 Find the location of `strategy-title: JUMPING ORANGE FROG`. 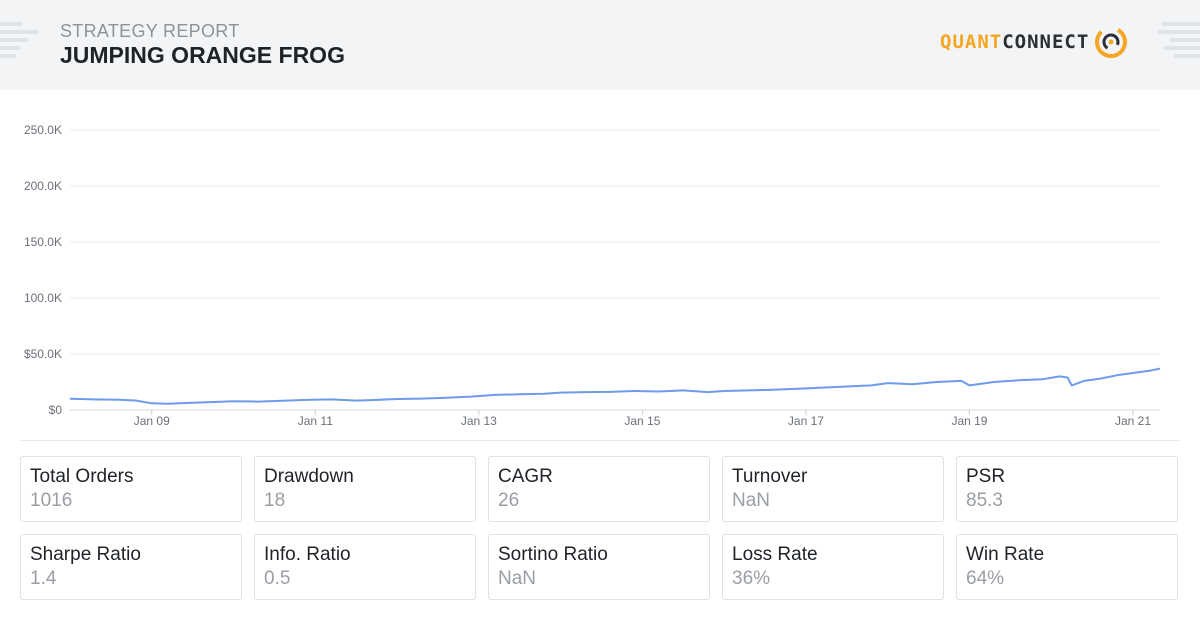

strategy-title: JUMPING ORANGE FROG is located at coordinates (202, 55).